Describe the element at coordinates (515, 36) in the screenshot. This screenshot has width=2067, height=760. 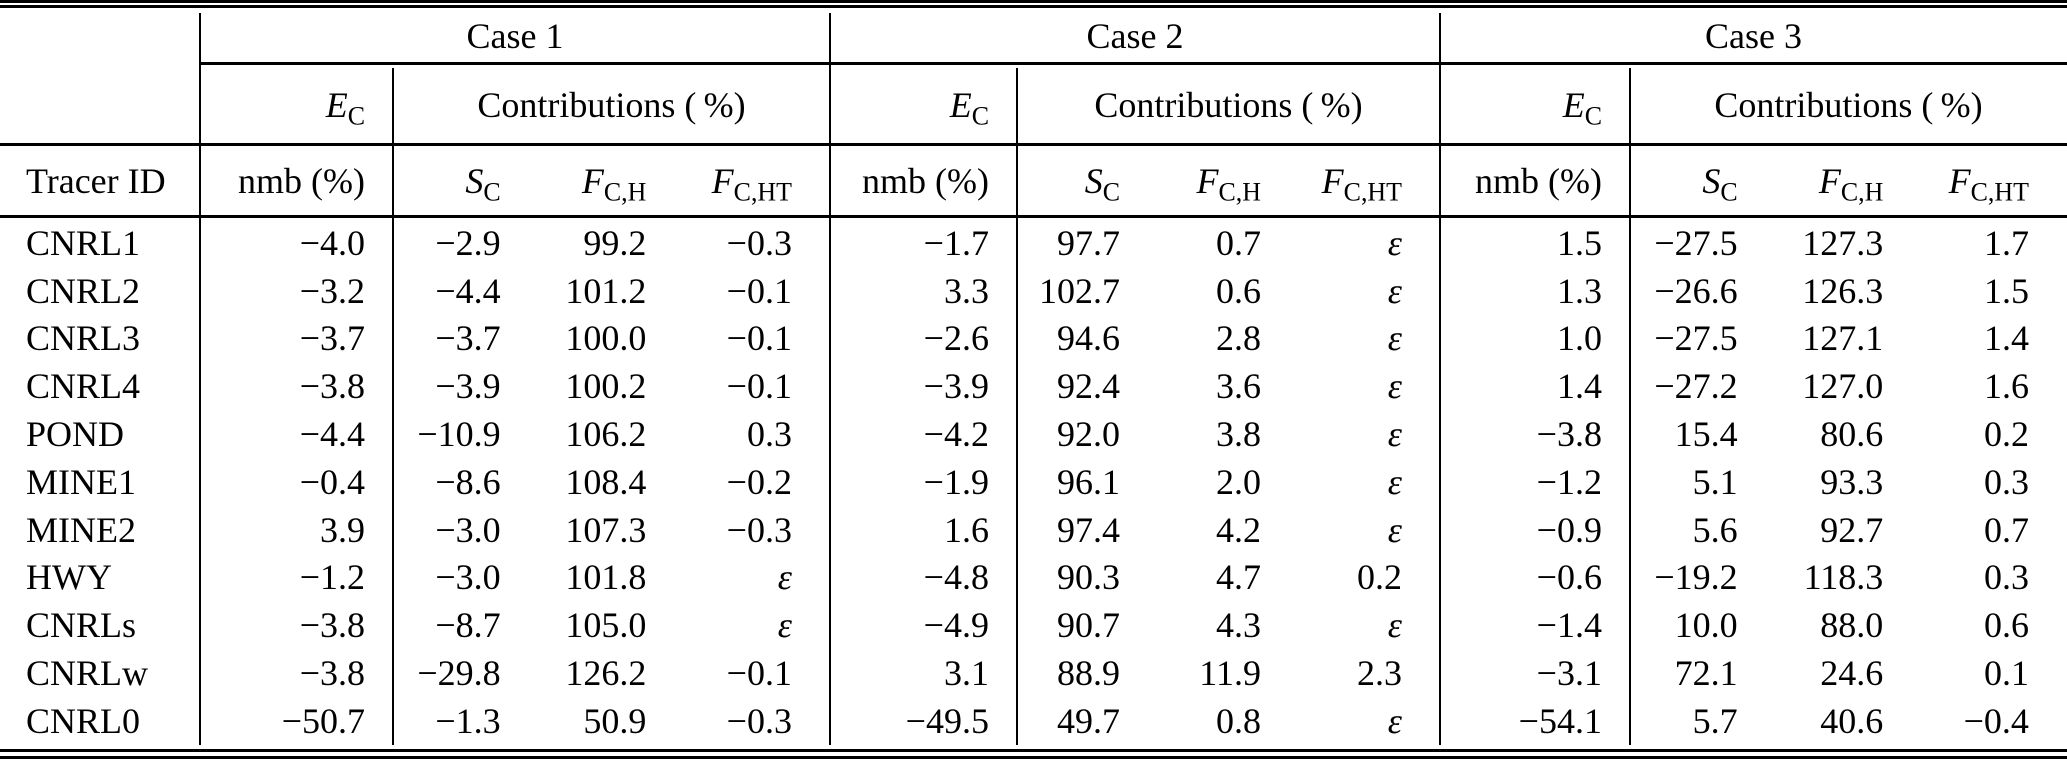
I see `case-1-header: Case 1` at that location.